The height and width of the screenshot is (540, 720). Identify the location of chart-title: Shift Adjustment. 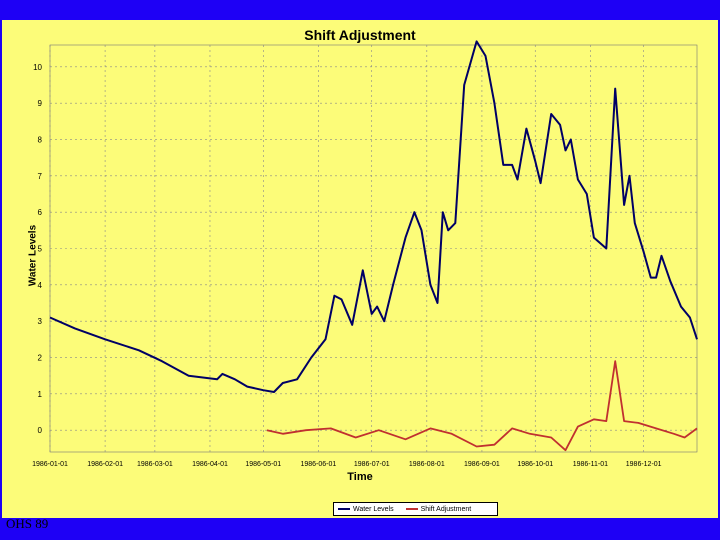
(360, 35).